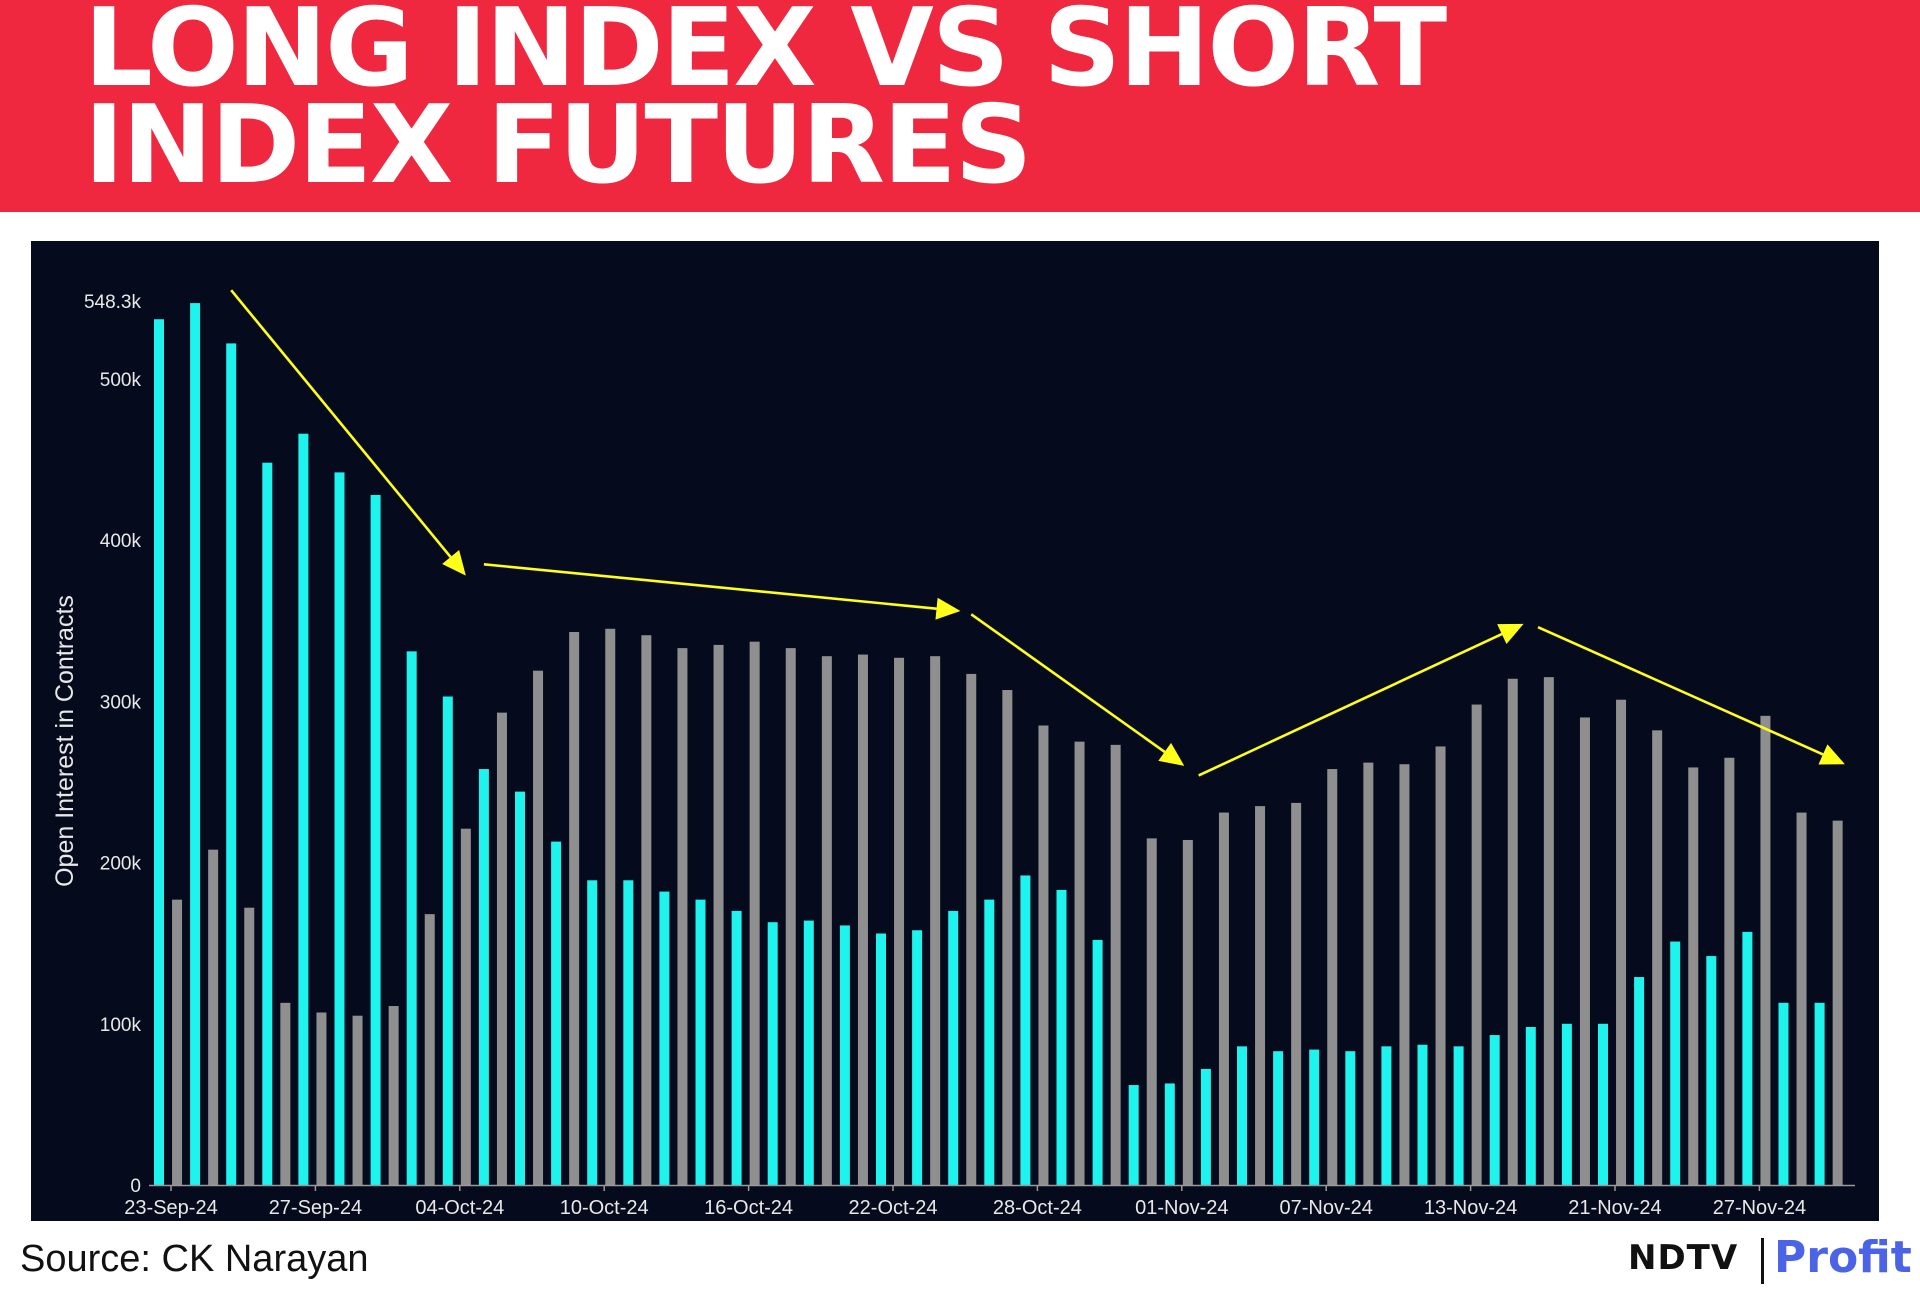 Image resolution: width=1920 pixels, height=1304 pixels. Describe the element at coordinates (604, 1208) in the screenshot. I see `x-tick-label: 10-Oct-24` at that location.